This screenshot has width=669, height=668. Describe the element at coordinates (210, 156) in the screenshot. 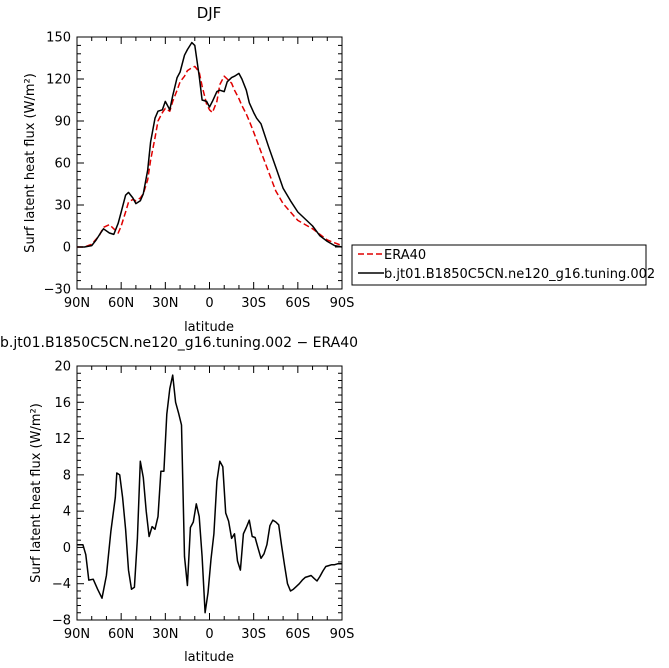

I see `era40-series-line` at that location.